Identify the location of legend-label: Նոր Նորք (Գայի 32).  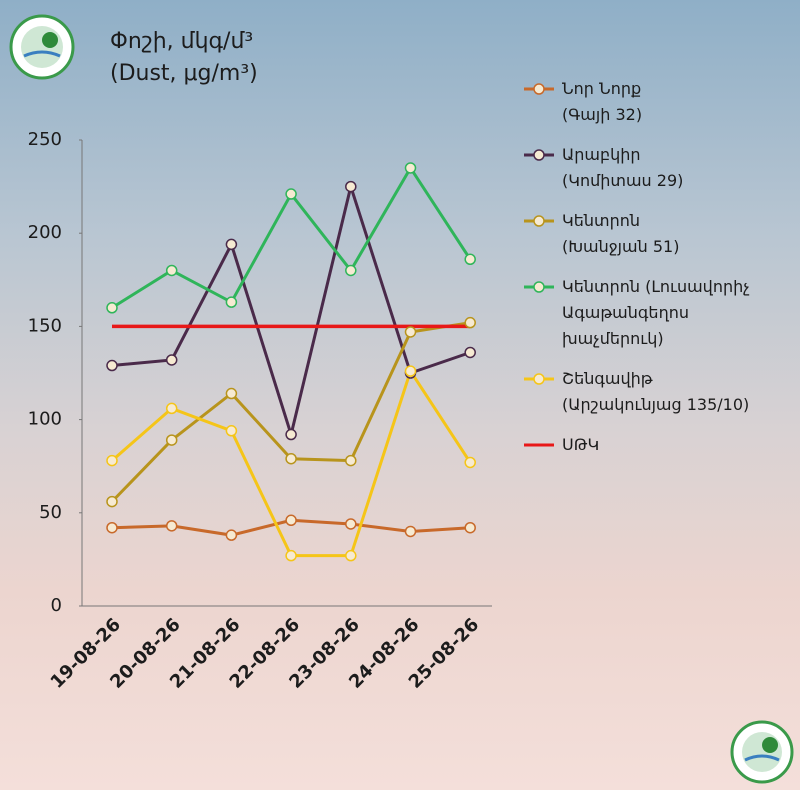
(602, 101).